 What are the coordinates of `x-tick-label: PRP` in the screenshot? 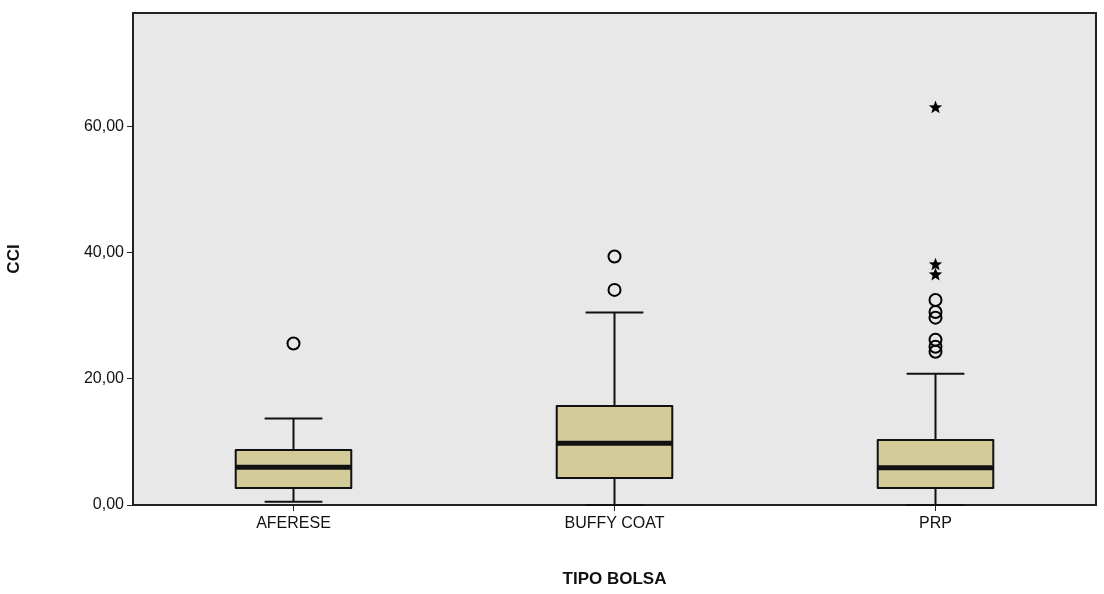 It's located at (935, 523).